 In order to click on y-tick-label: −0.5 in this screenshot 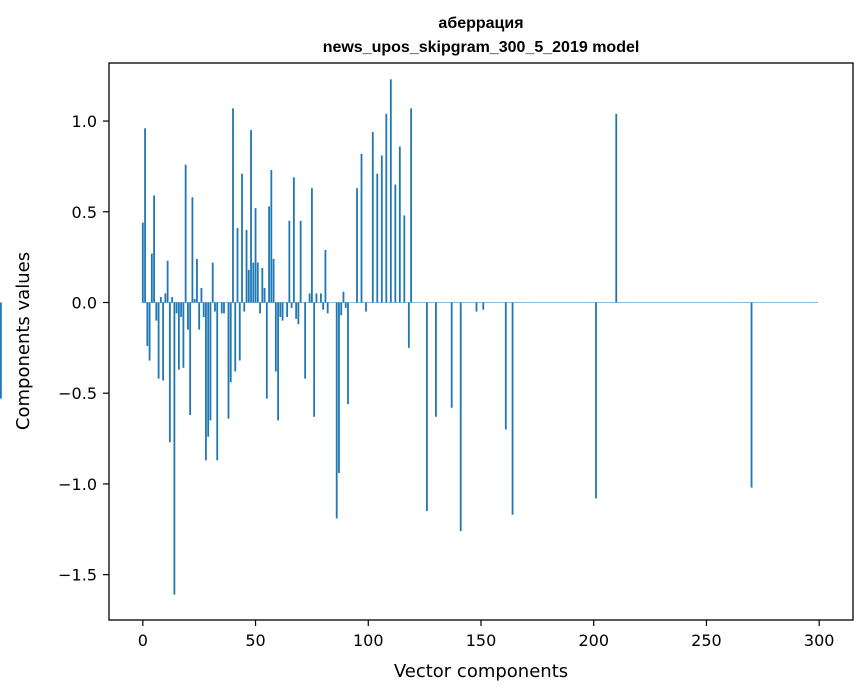, I will do `click(77, 393)`.